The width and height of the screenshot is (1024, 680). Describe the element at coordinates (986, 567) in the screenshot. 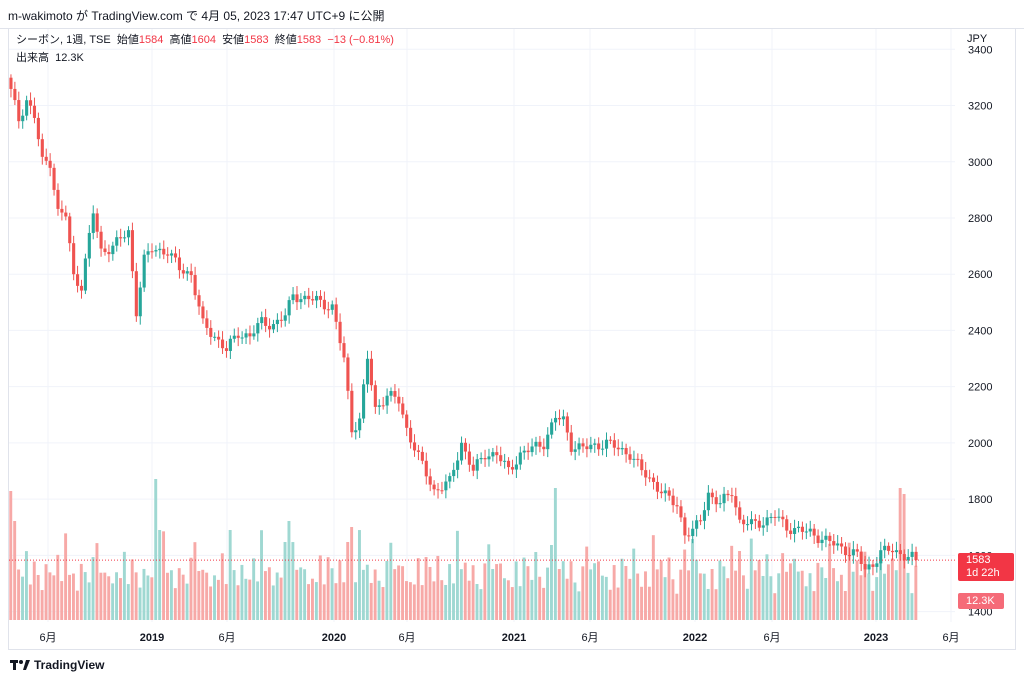

I see `last-price-tag: 1583 1d 22h` at that location.